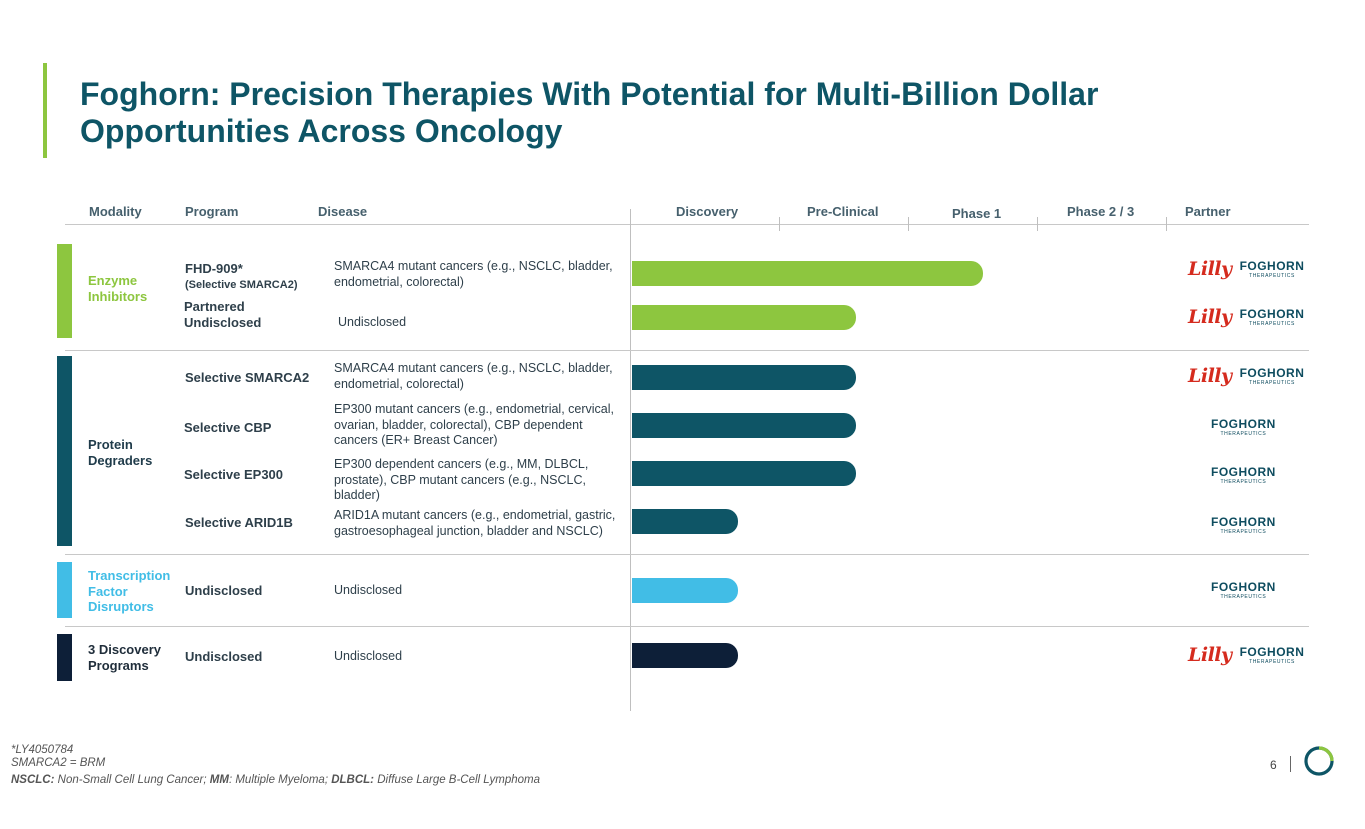 The width and height of the screenshot is (1365, 829). Describe the element at coordinates (64, 291) in the screenshot. I see `modality-bar-enzyme` at that location.